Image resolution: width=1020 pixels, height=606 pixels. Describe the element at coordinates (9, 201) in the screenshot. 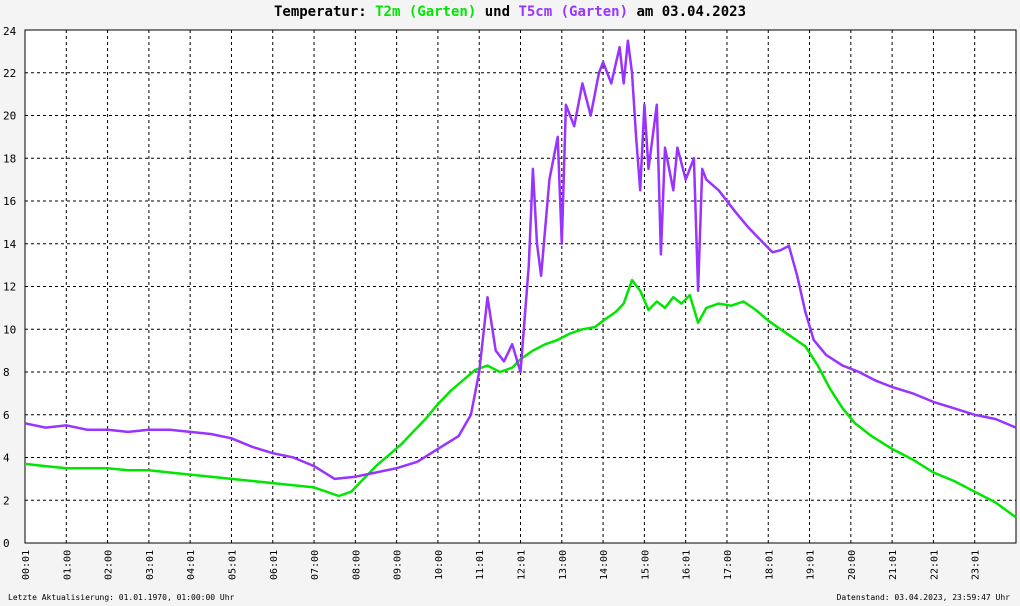

I see `y-tick-label: 16` at that location.